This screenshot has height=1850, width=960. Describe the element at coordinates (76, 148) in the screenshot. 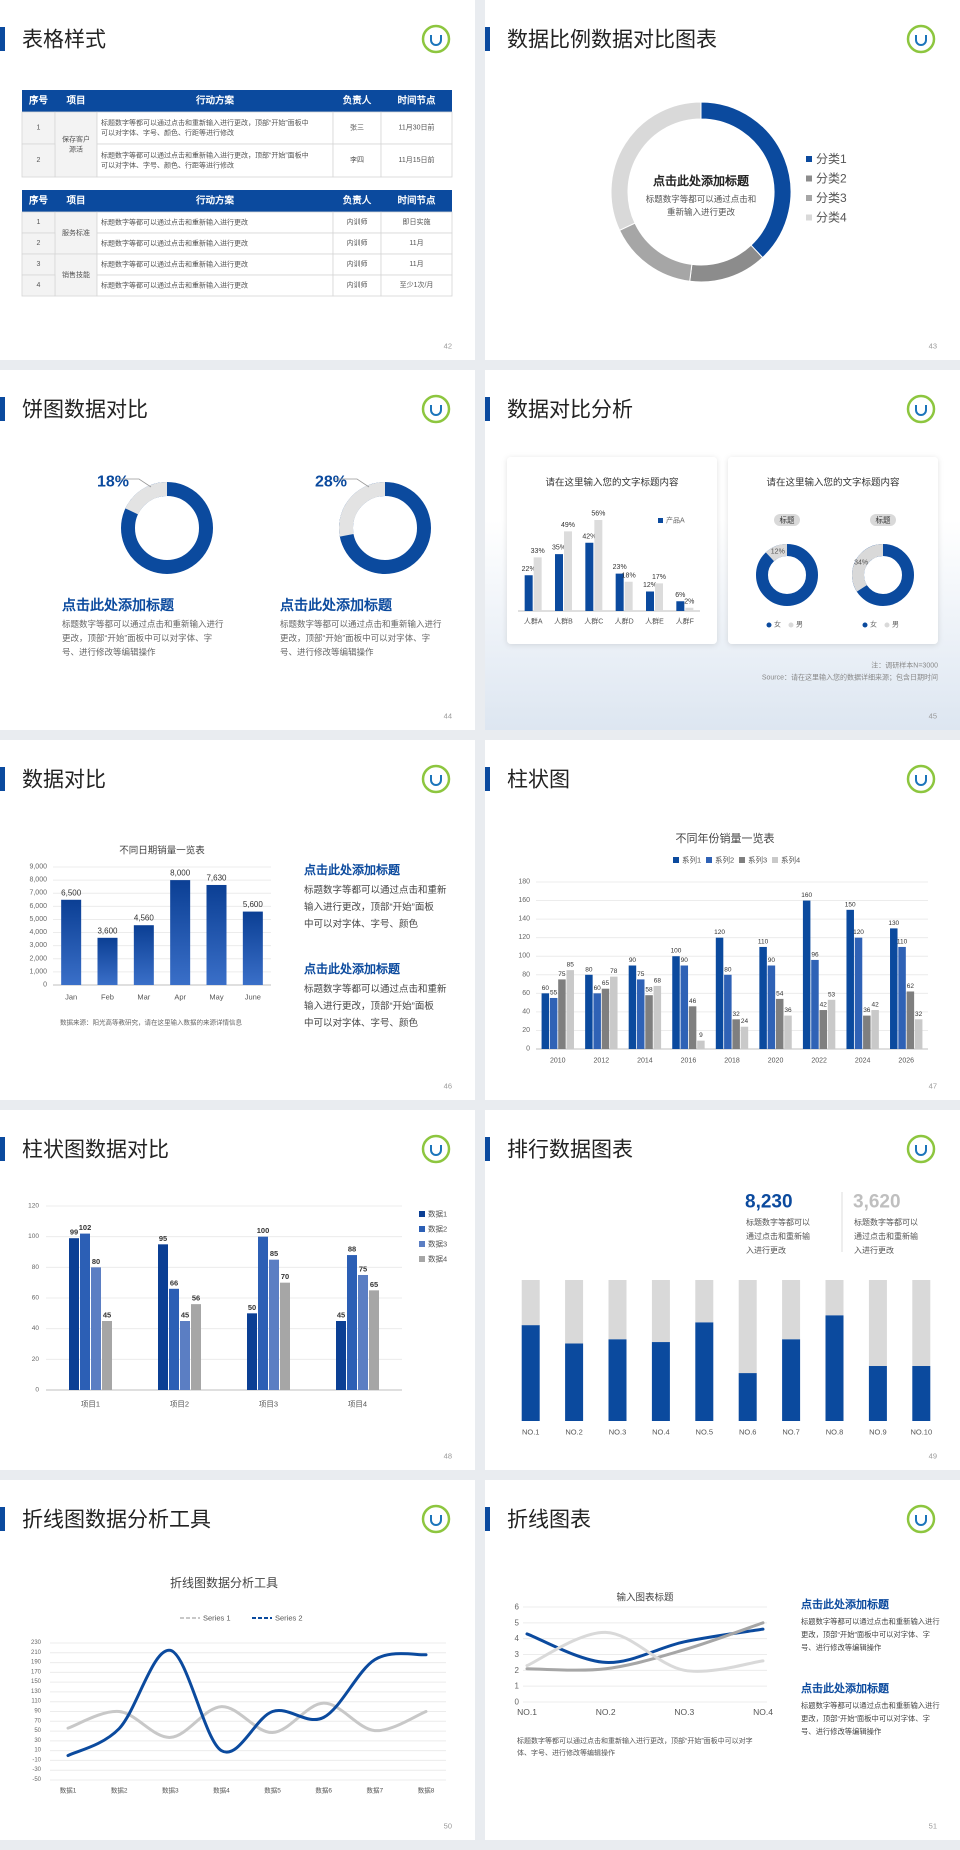

I see `text-line: 源活` at that location.